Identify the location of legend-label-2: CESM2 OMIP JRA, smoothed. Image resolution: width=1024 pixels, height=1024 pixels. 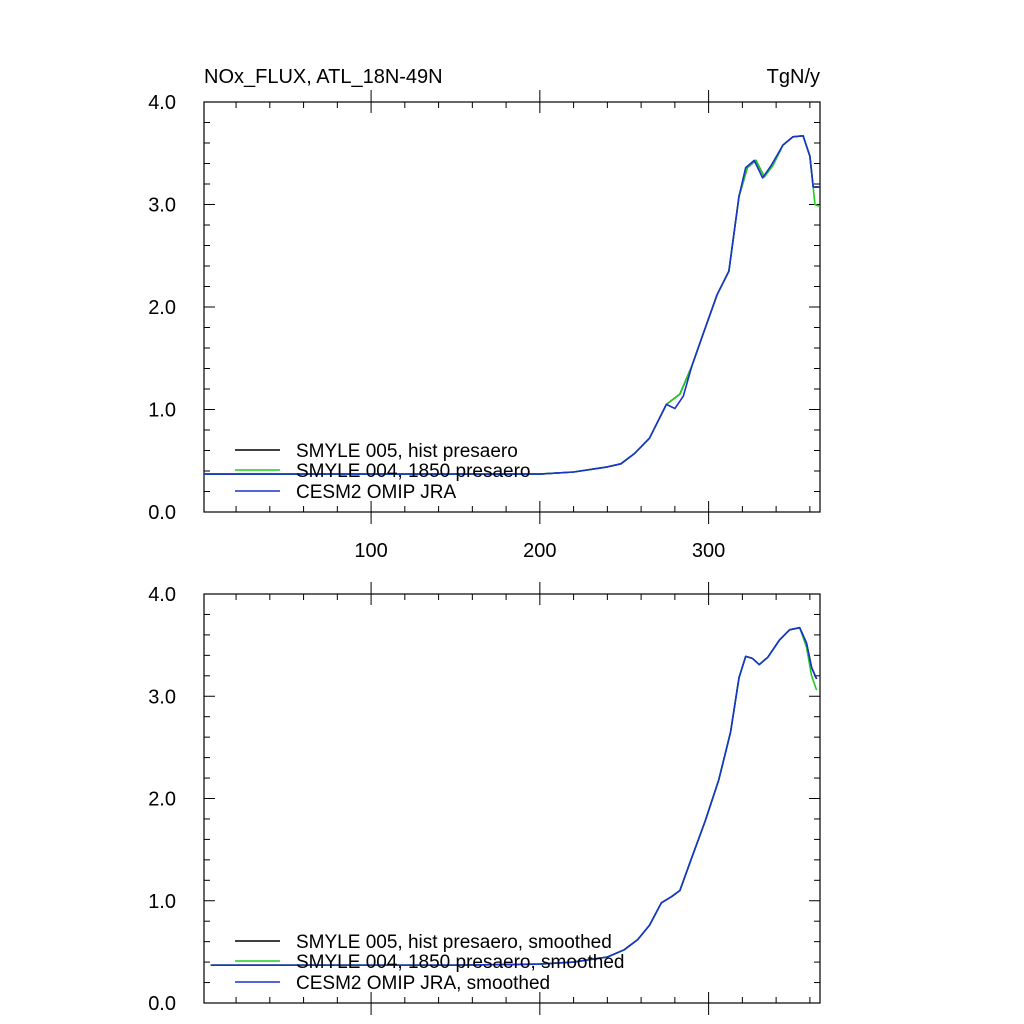
(423, 983).